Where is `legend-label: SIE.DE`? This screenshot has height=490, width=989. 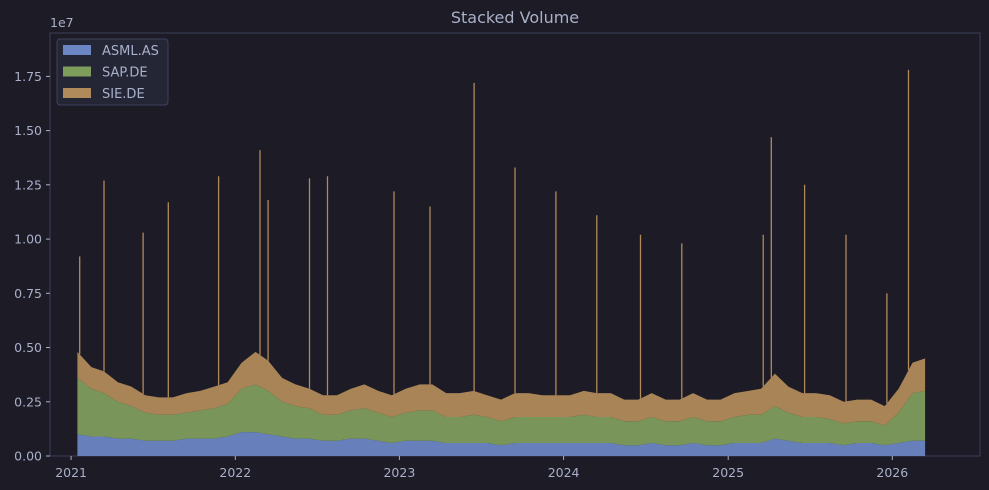
legend-label: SIE.DE is located at coordinates (123, 94).